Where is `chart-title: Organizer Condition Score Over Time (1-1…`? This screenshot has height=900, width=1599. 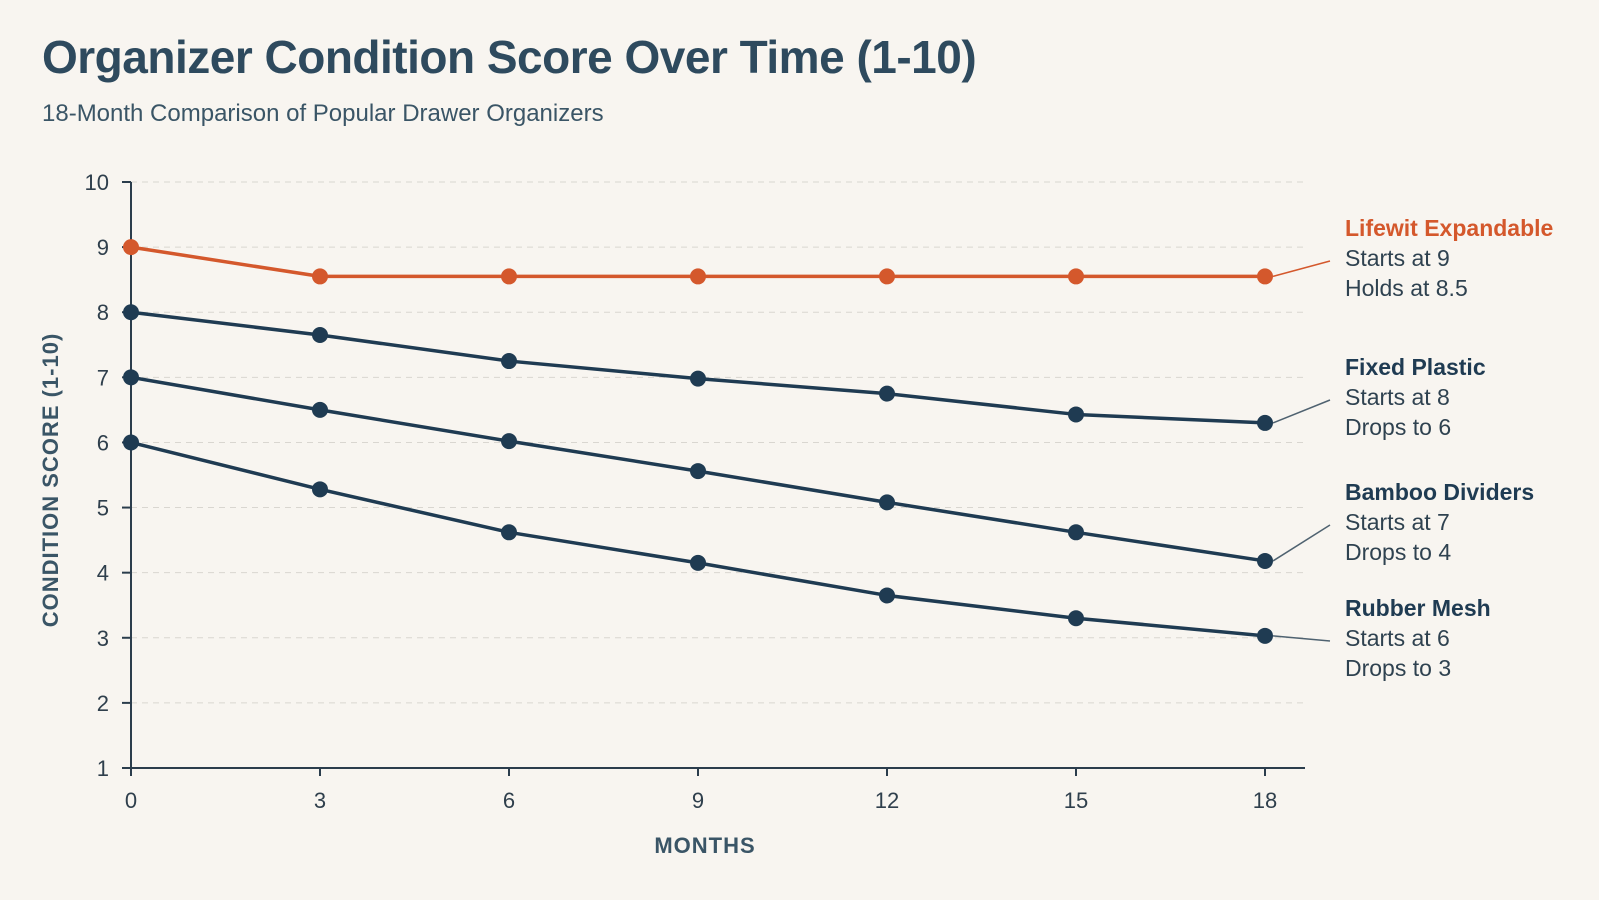
chart-title: Organizer Condition Score Over Time (1-1… is located at coordinates (509, 57).